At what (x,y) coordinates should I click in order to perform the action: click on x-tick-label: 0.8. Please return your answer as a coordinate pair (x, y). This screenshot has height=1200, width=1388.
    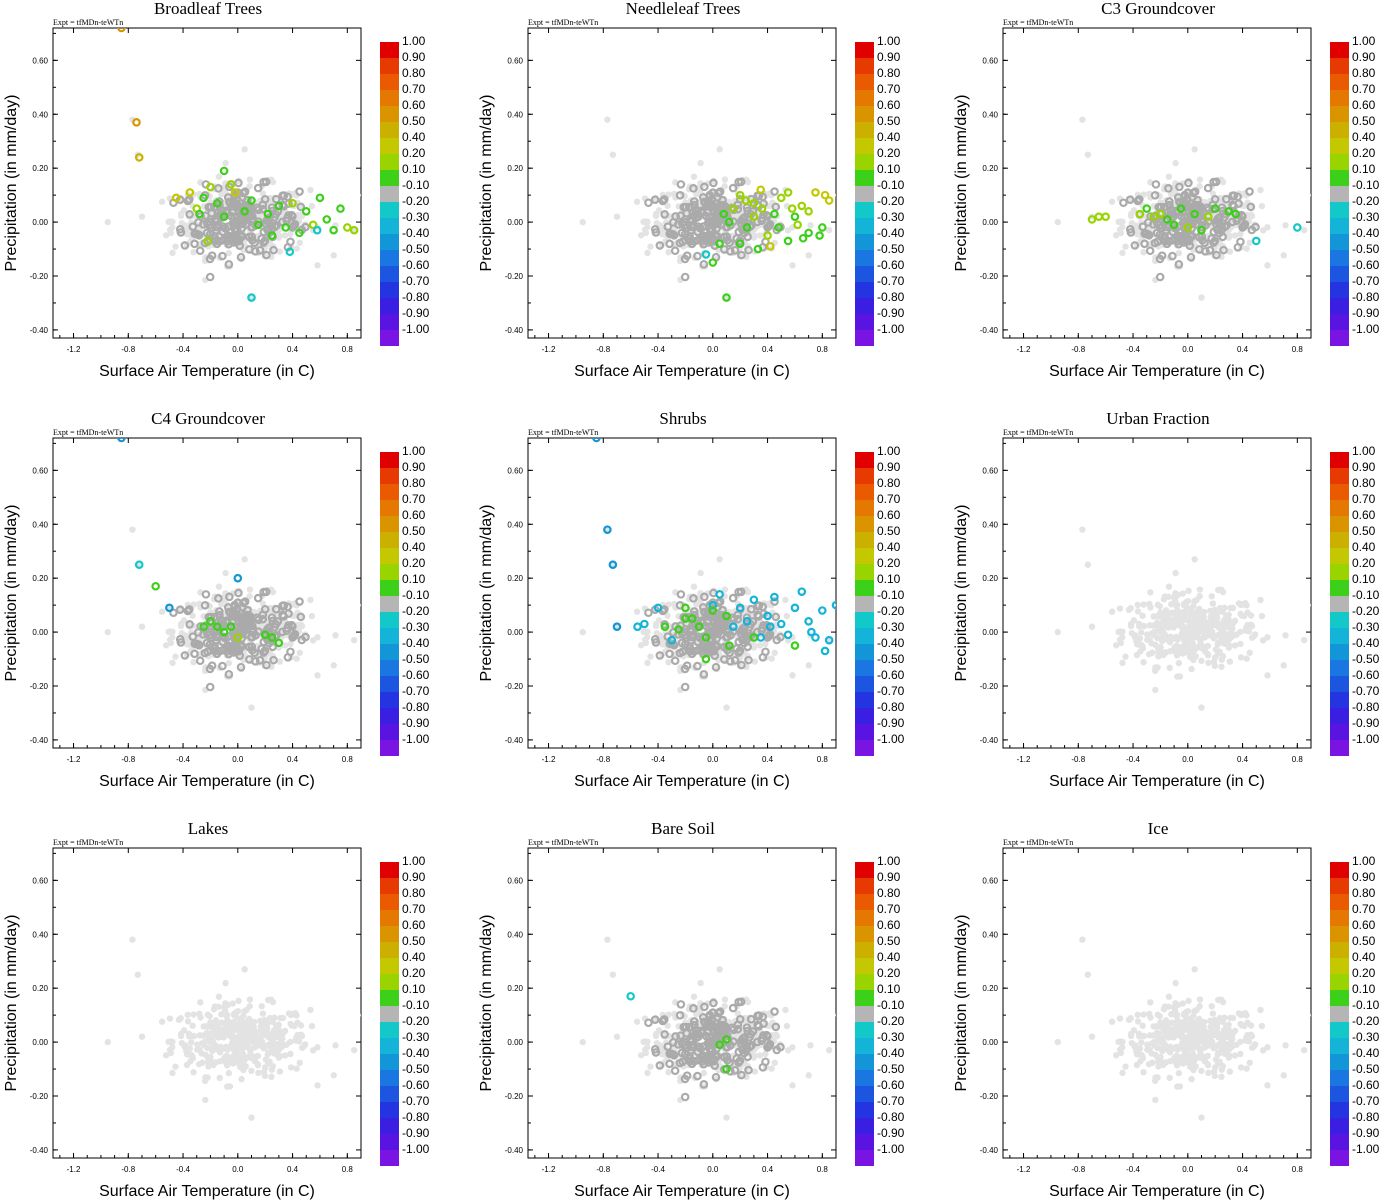
    Looking at the image, I should click on (1298, 759).